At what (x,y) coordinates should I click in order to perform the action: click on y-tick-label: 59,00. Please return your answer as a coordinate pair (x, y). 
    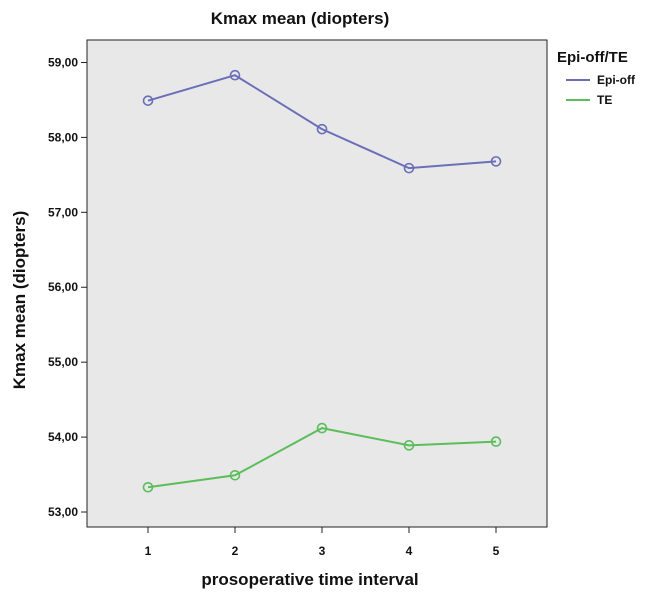
    Looking at the image, I should click on (63, 62).